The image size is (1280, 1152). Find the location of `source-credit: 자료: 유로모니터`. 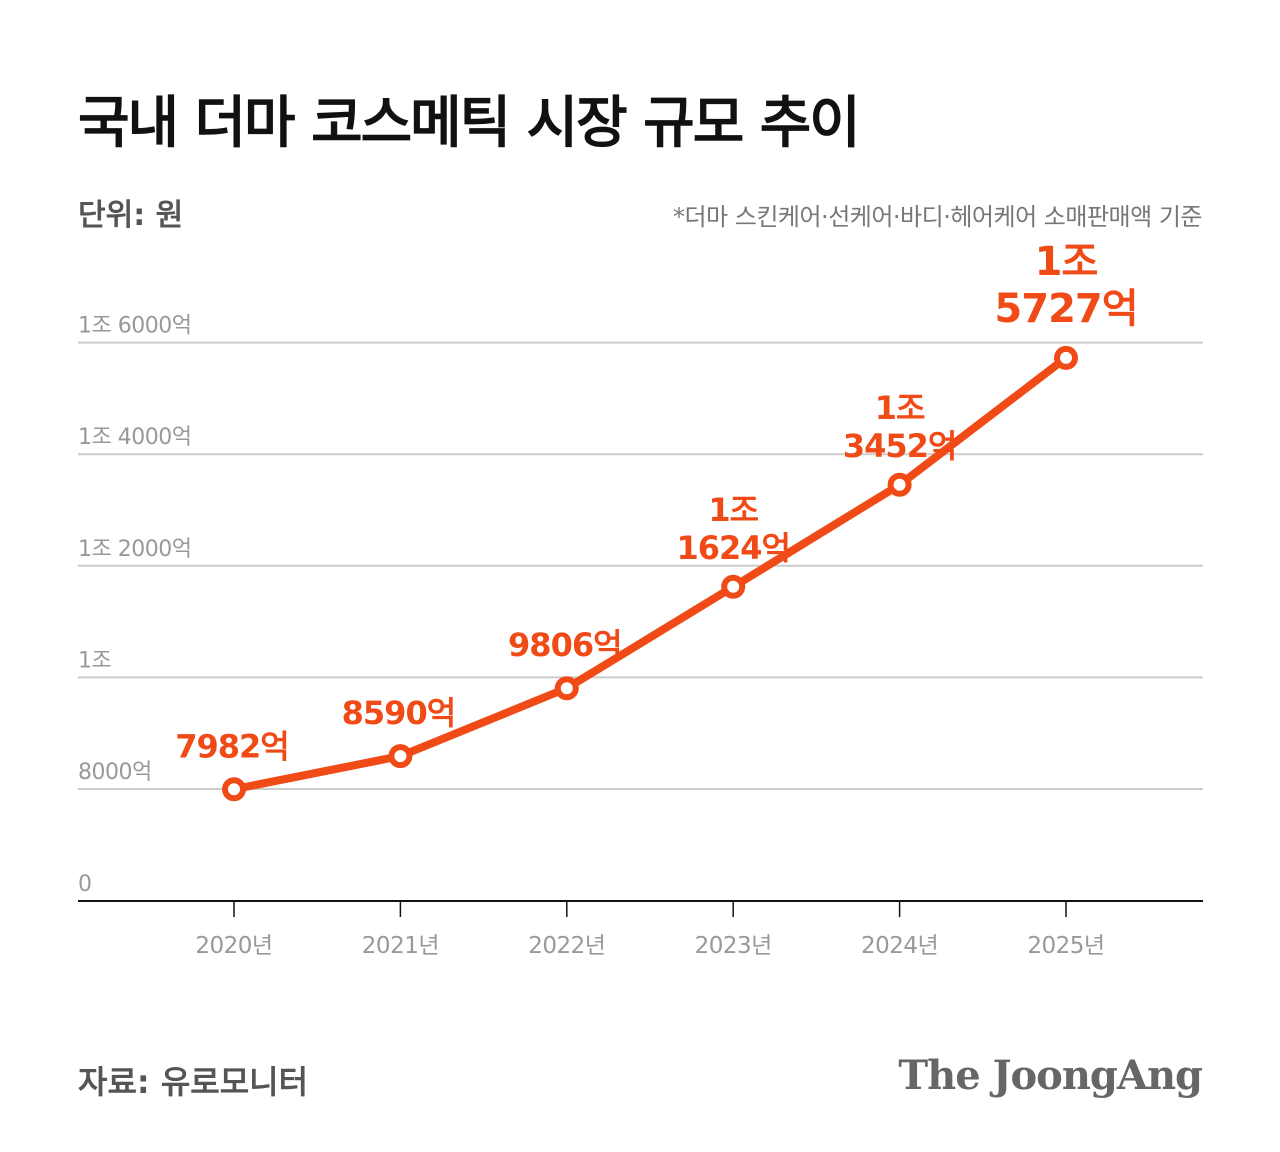

source-credit: 자료: 유로모니터 is located at coordinates (193, 1082).